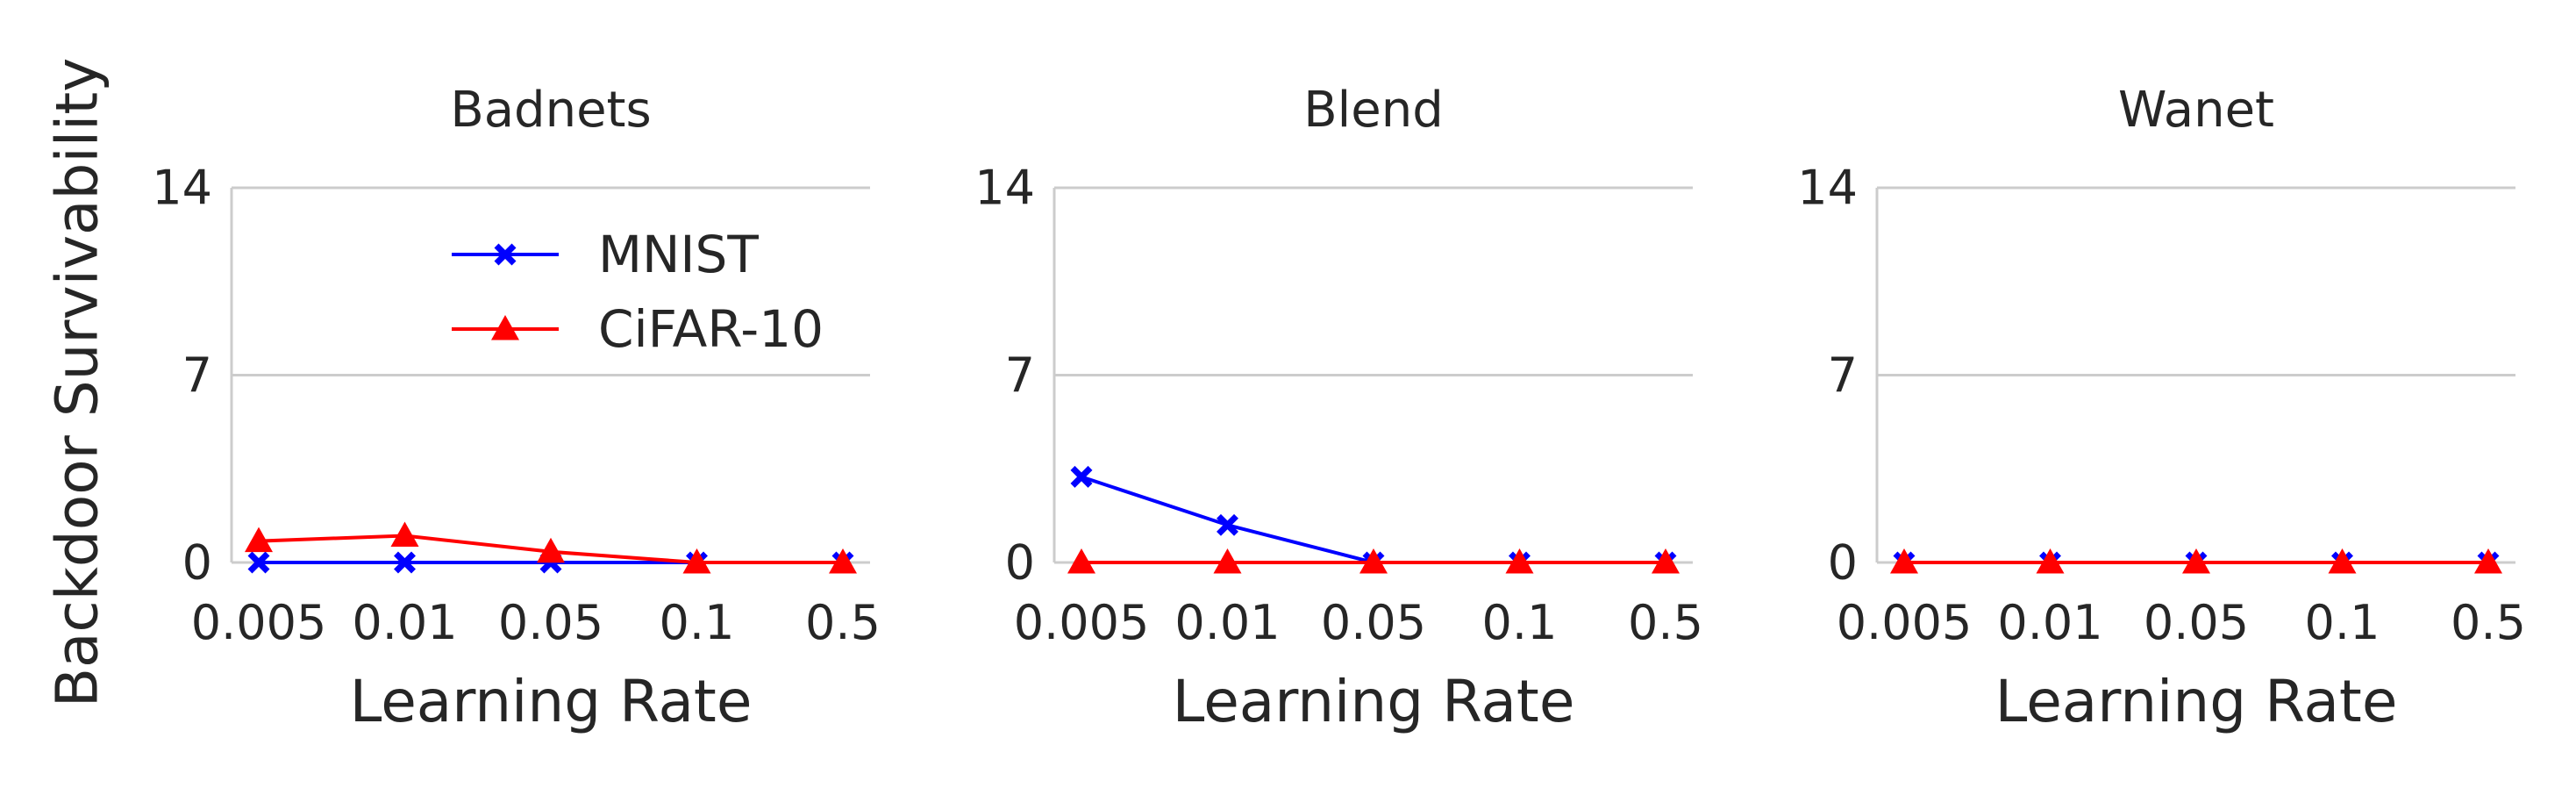 The image size is (2576, 788). I want to click on legend-label: CiFAR-10, so click(711, 329).